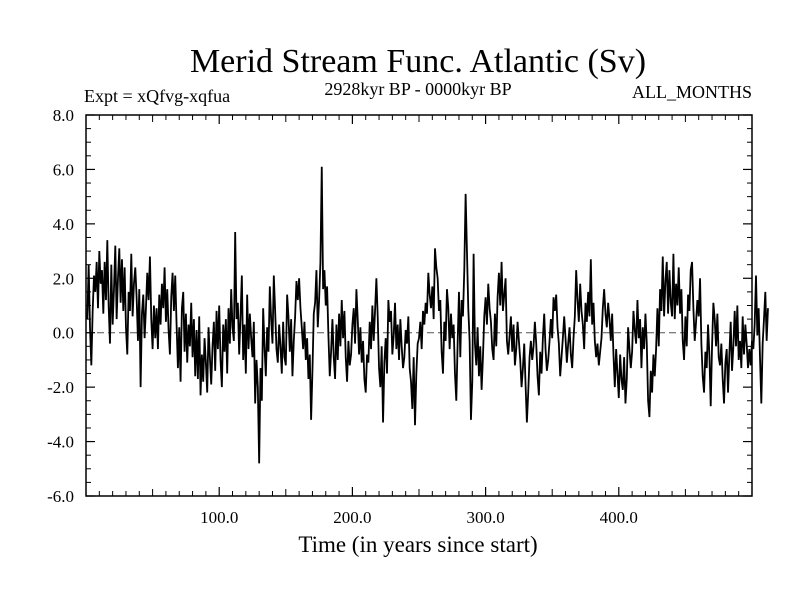  What do you see at coordinates (418, 61) in the screenshot?
I see `chart-title: Merid Stream Func. Atlantic (Sv)` at bounding box center [418, 61].